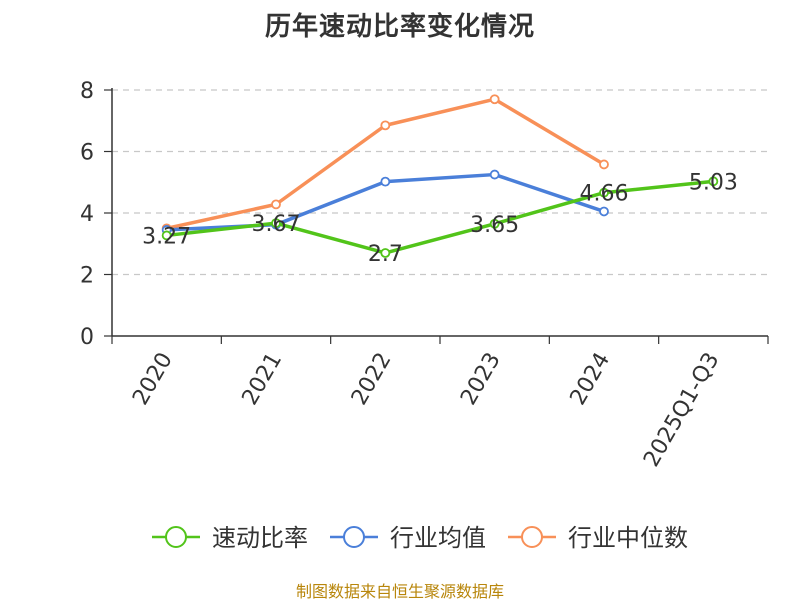 The image size is (800, 602). Describe the element at coordinates (87, 214) in the screenshot. I see `y-tick-label: 4` at that location.